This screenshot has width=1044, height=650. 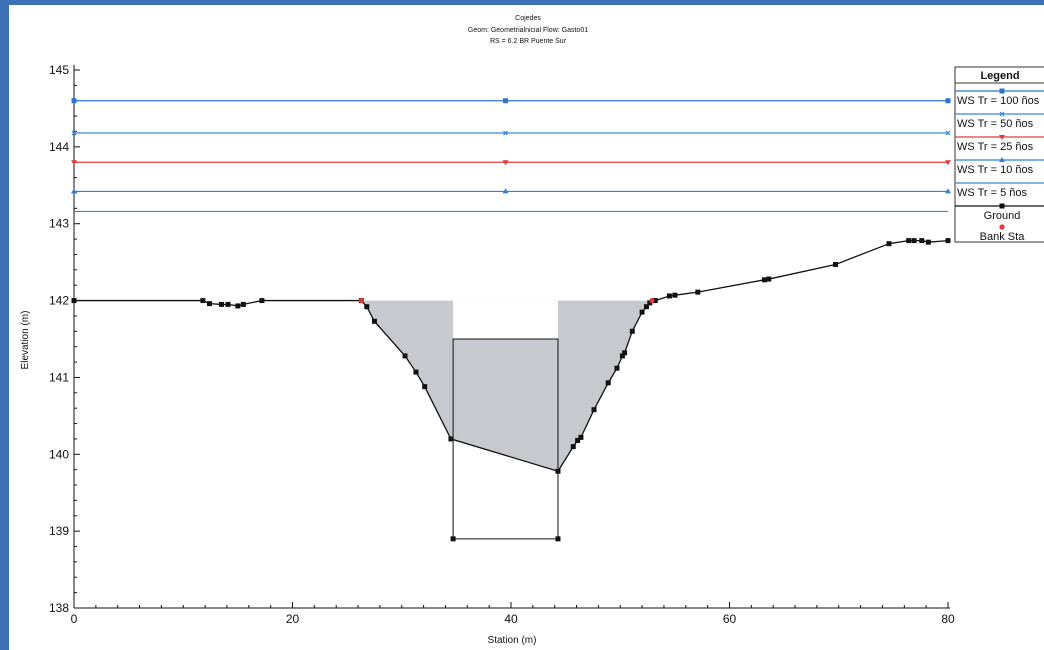 What do you see at coordinates (511, 619) in the screenshot?
I see `x-tick-label: 40` at bounding box center [511, 619].